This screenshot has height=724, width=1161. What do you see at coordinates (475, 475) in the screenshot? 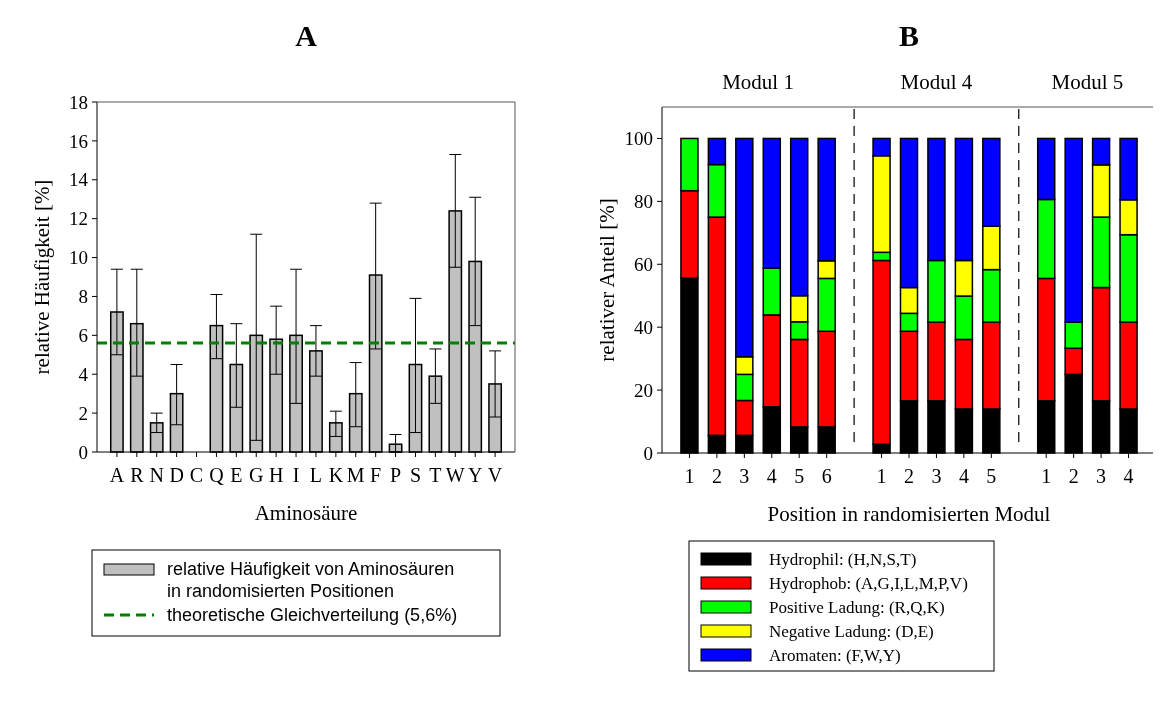
I see `x-tick-label: Y` at bounding box center [475, 475].